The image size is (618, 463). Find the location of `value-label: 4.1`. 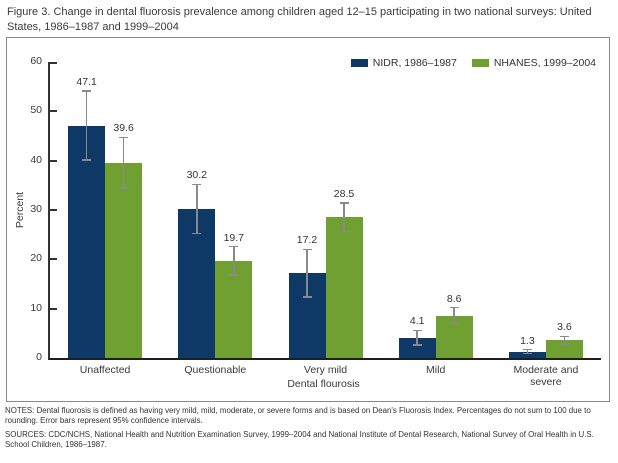

value-label: 4.1 is located at coordinates (417, 321).